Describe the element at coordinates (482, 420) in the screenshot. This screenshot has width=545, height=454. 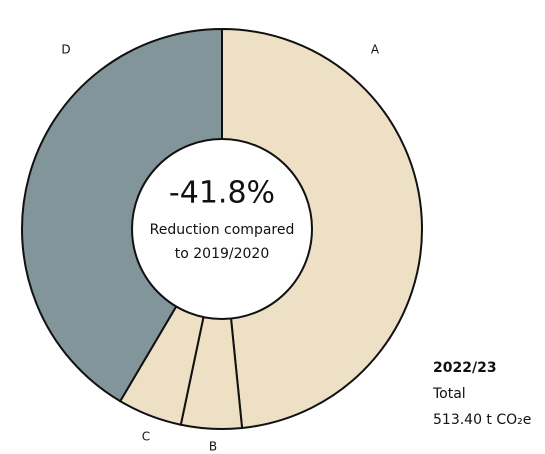
I see `summary-total: 513.40 t CO₂e` at that location.